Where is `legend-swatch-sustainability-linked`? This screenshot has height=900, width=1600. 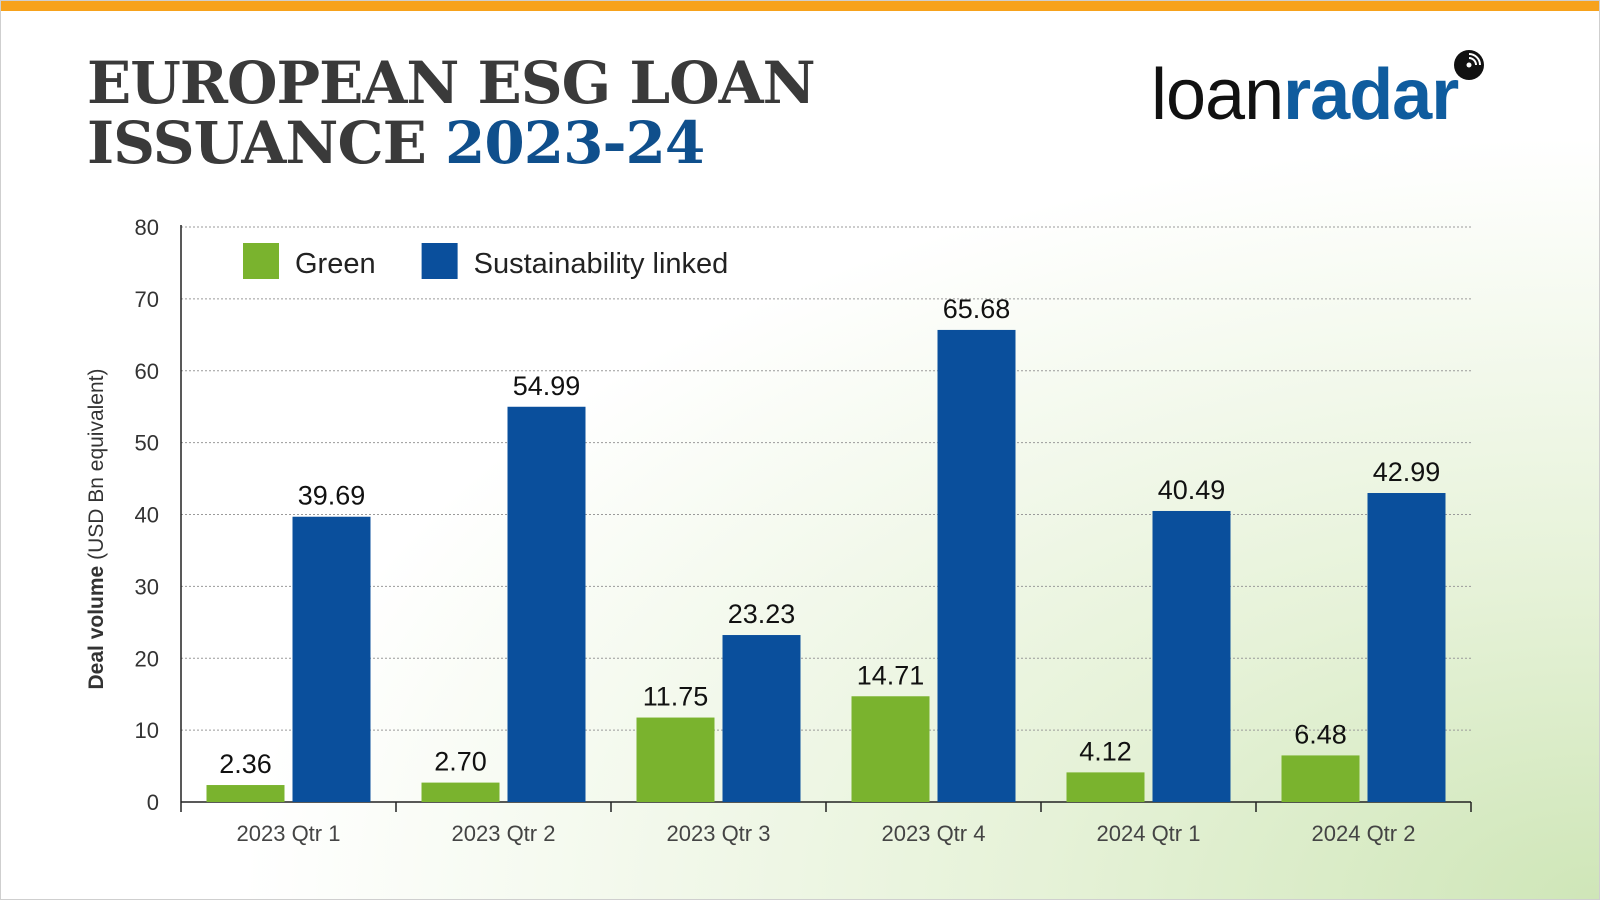 legend-swatch-sustainability-linked is located at coordinates (439, 261).